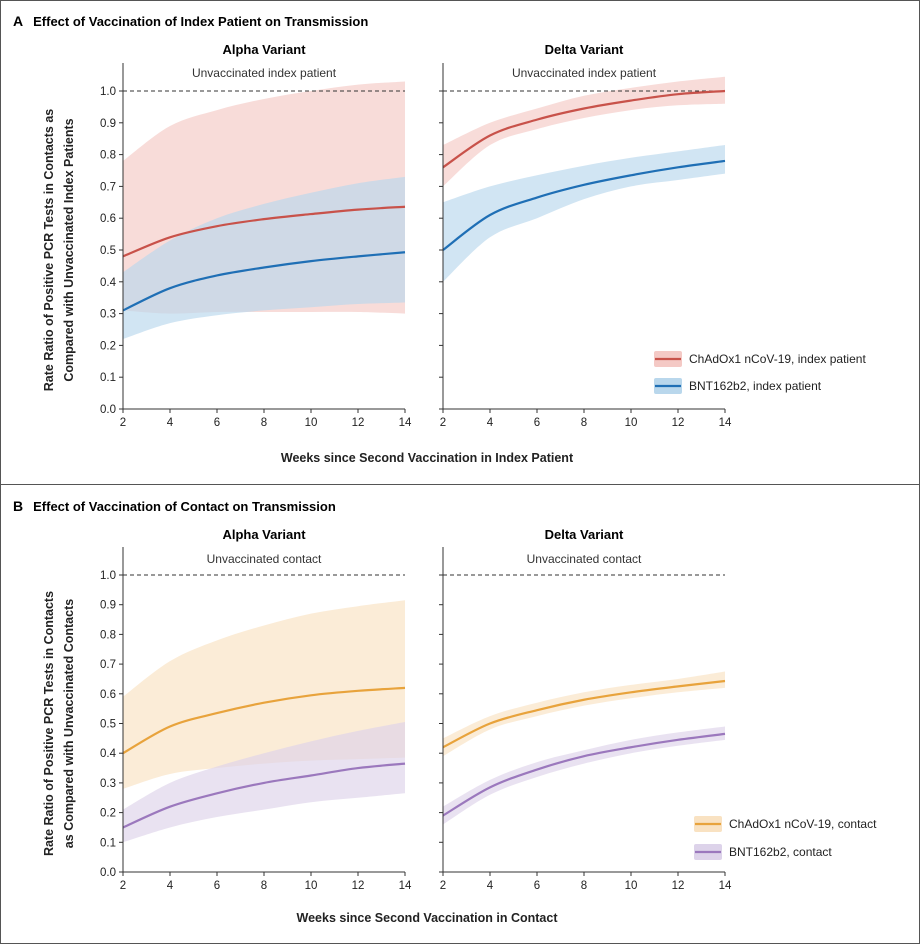 The height and width of the screenshot is (944, 920). What do you see at coordinates (18, 21) in the screenshot?
I see `panel-letter: A` at bounding box center [18, 21].